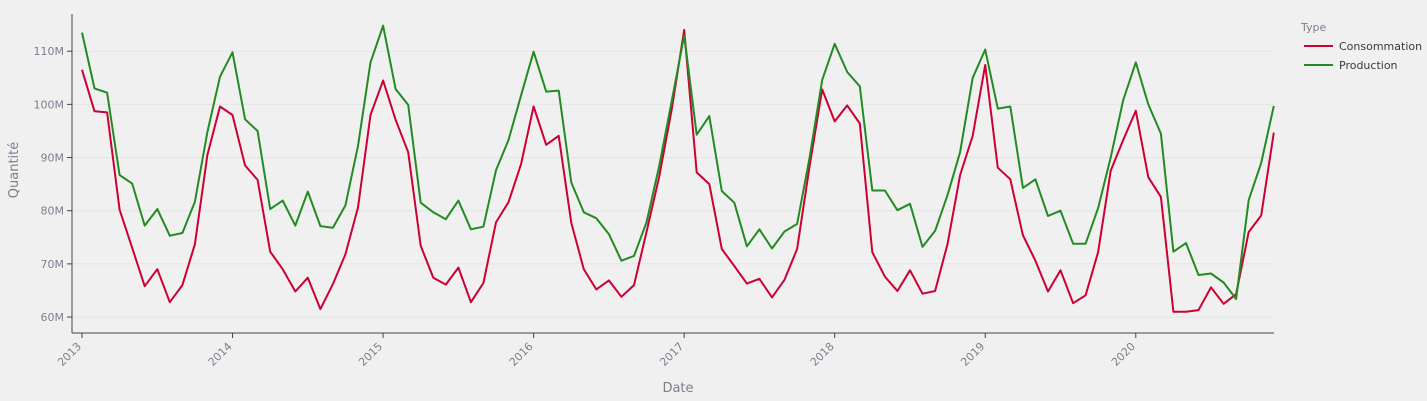 Image resolution: width=1427 pixels, height=401 pixels. Describe the element at coordinates (53, 264) in the screenshot. I see `y-tick-label: 70M` at that location.